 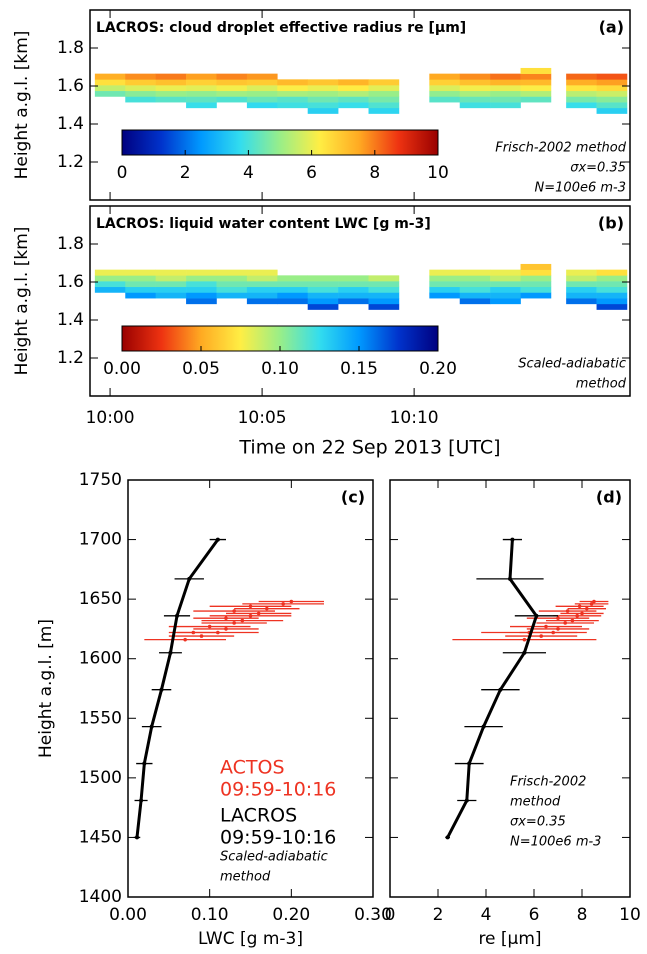 I want to click on y-tick-label: 1650, so click(x=100, y=599).